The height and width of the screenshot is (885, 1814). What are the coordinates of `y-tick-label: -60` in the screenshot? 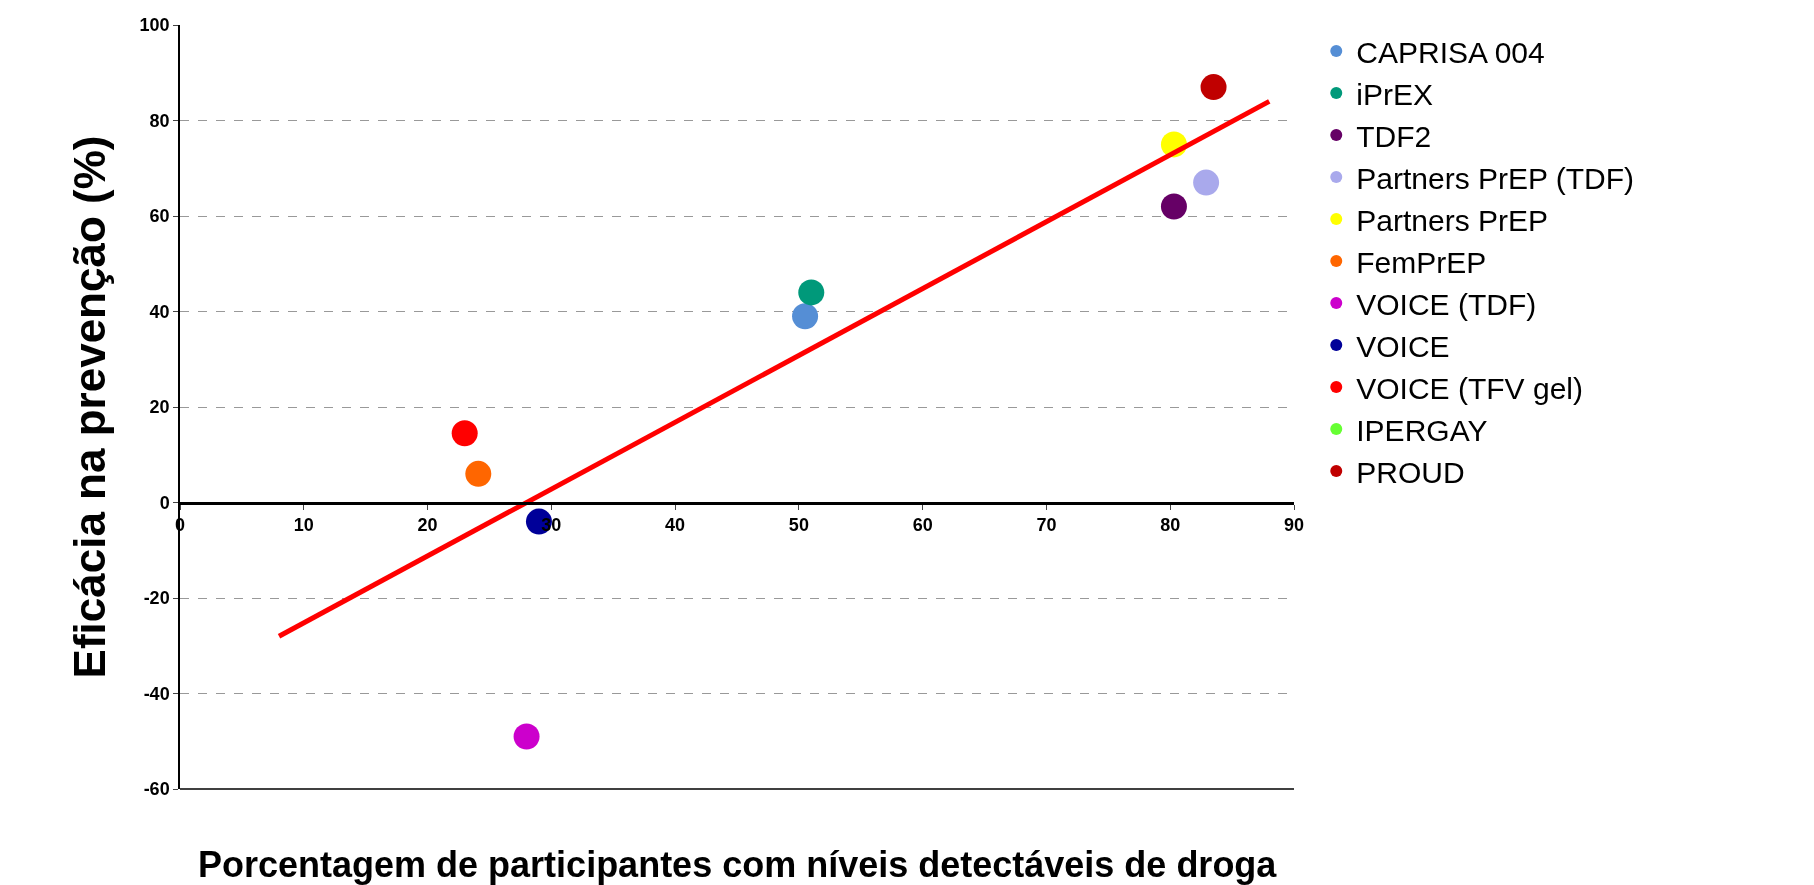 It's located at (156, 789).